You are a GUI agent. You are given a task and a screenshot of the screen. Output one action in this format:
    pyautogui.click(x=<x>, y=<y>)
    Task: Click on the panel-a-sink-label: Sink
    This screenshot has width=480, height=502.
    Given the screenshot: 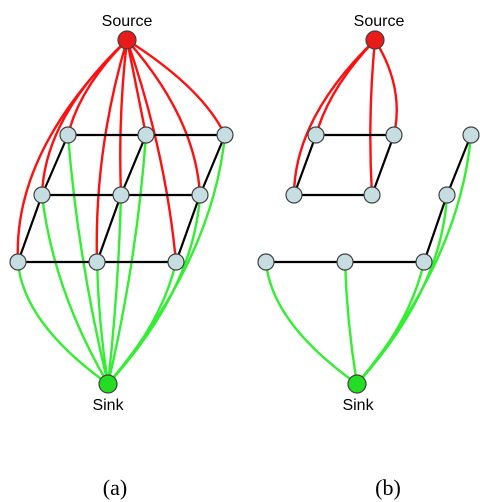 What is the action you would take?
    pyautogui.click(x=108, y=405)
    